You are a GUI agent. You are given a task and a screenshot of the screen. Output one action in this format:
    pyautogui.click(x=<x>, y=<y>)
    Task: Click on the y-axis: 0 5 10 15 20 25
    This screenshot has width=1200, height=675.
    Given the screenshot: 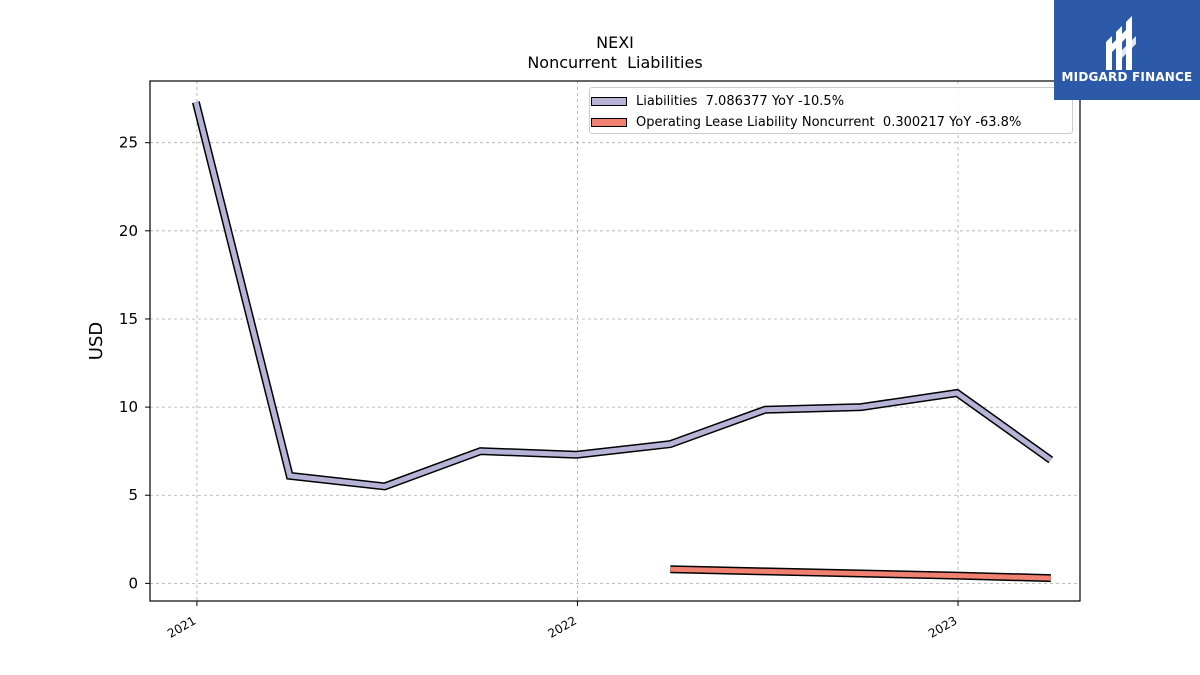 What is the action you would take?
    pyautogui.click(x=134, y=363)
    